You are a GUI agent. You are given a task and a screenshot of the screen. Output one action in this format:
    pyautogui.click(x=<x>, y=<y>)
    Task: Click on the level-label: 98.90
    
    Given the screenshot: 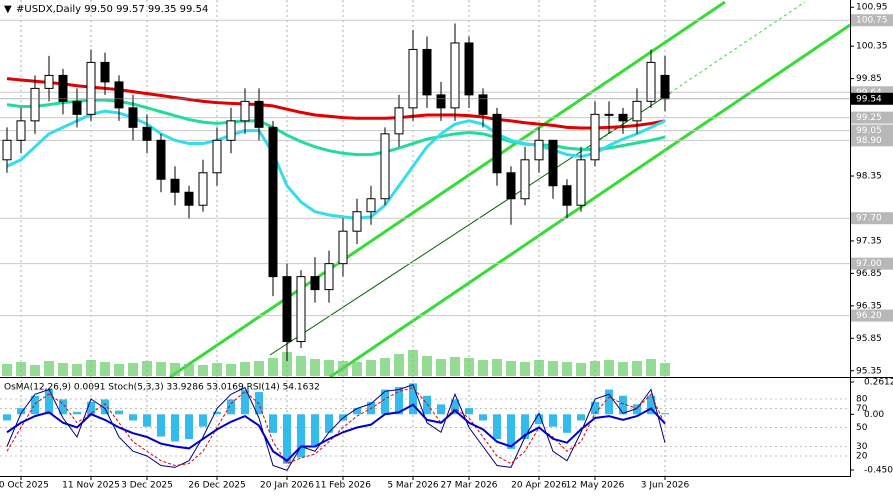 What is the action you would take?
    pyautogui.click(x=869, y=141)
    